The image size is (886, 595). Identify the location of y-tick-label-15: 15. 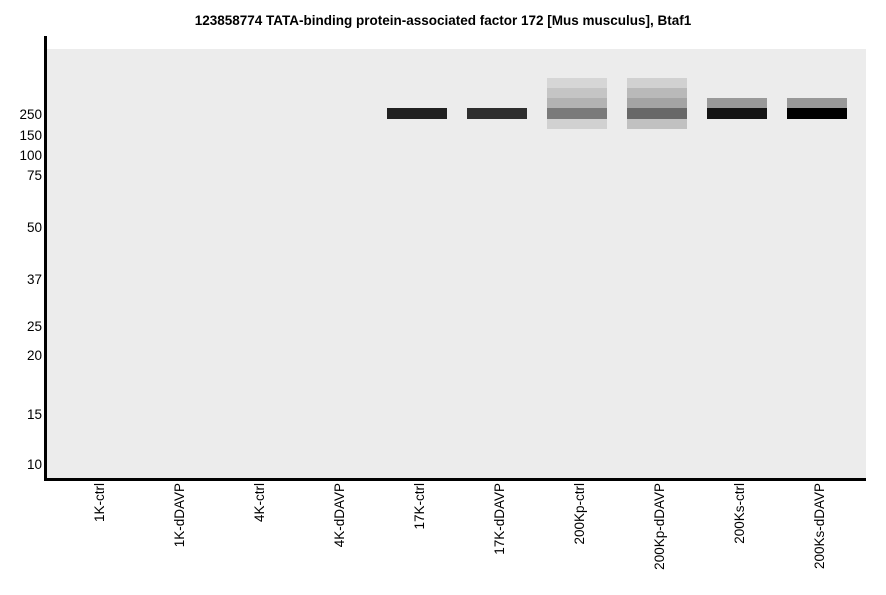
(34, 414).